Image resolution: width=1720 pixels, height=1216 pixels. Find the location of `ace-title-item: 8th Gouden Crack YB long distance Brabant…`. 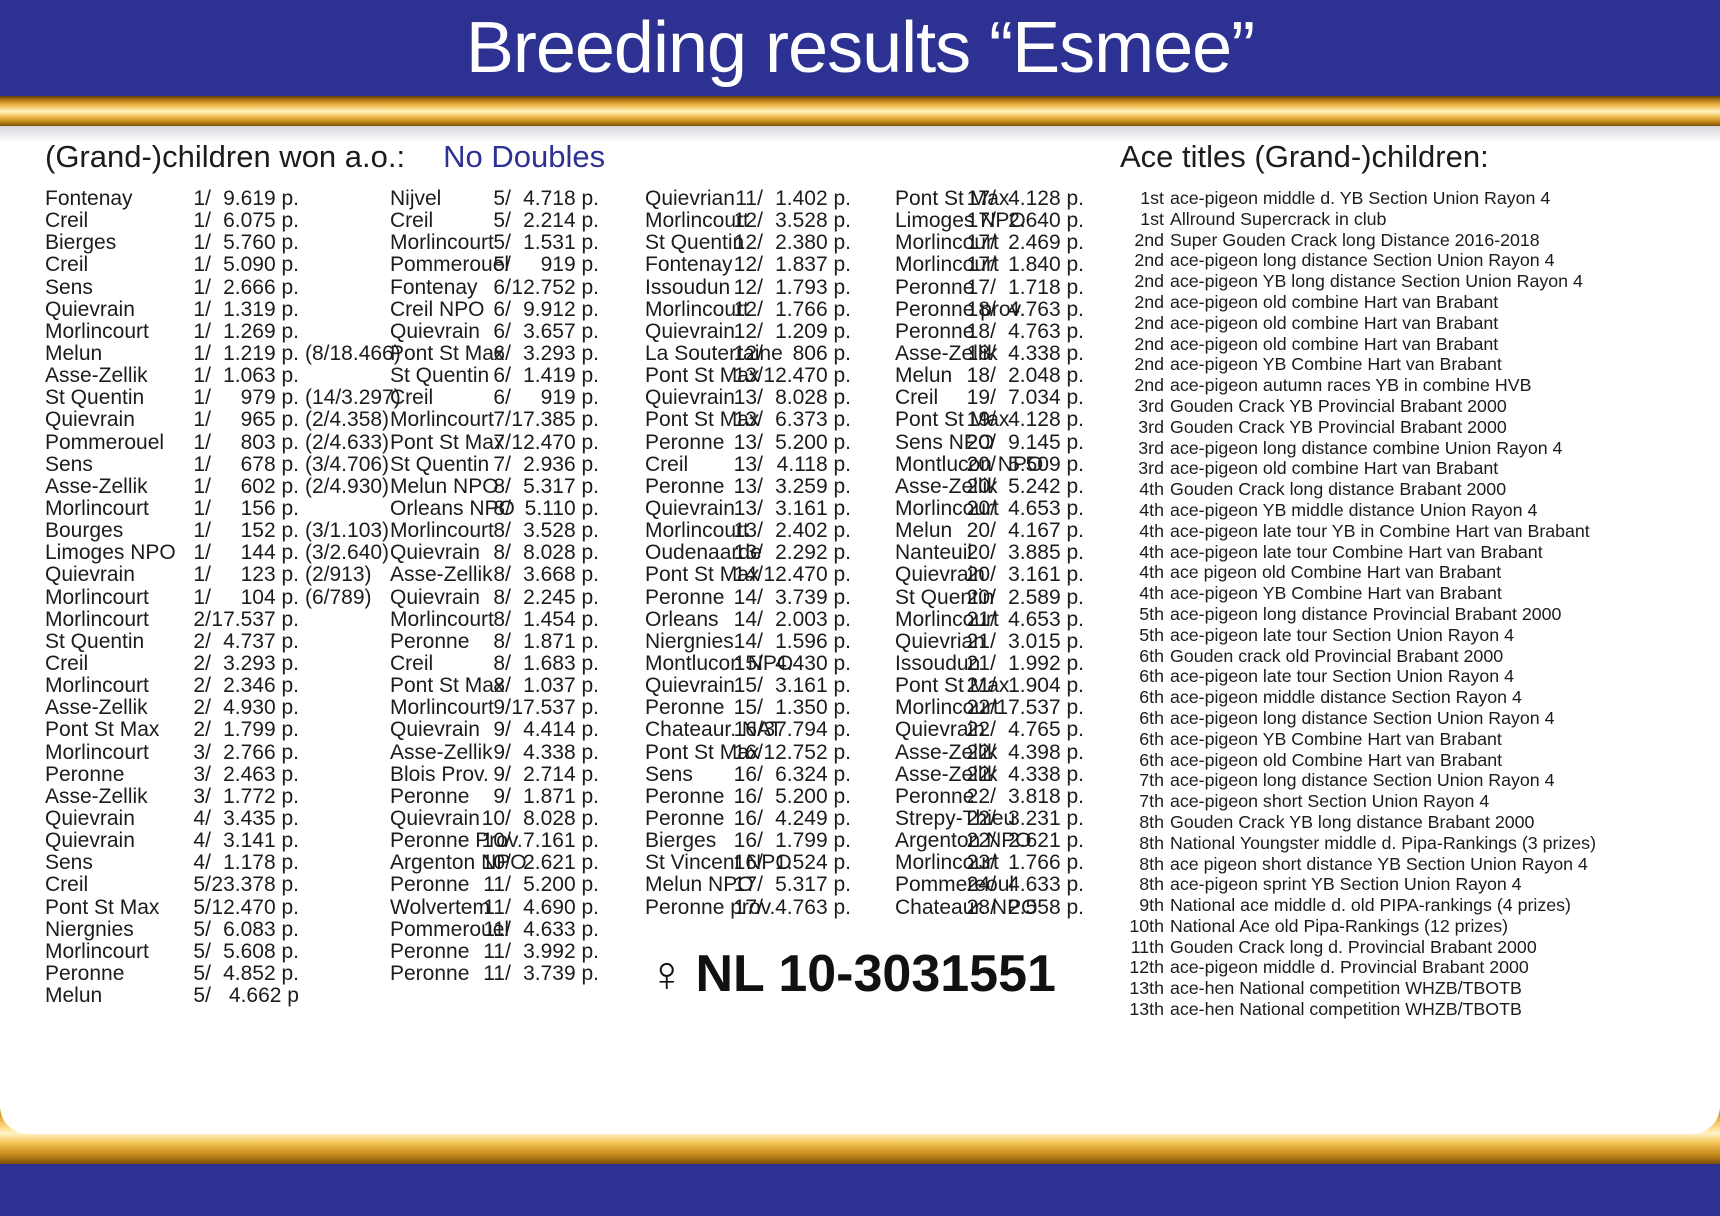

ace-title-item: 8th Gouden Crack YB long distance Brabant… is located at coordinates (1357, 822).